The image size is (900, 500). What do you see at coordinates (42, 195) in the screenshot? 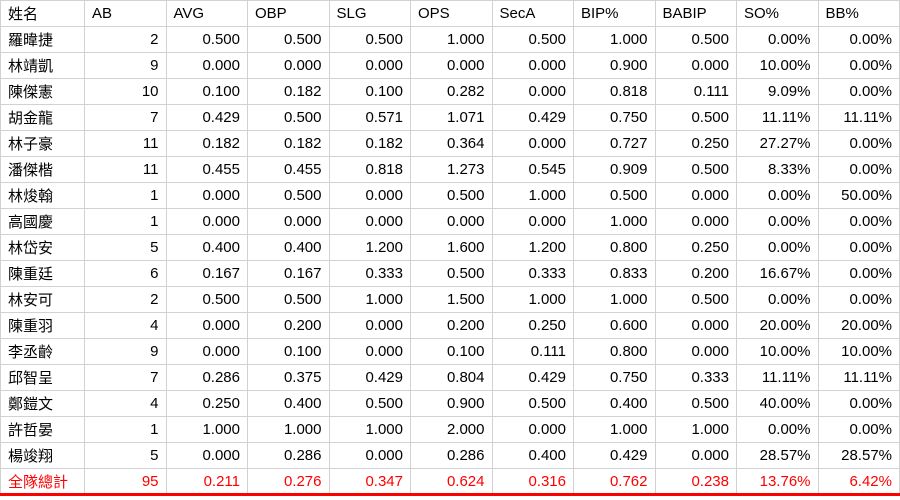
I see `player-name-cell: 林焌翰` at bounding box center [42, 195].